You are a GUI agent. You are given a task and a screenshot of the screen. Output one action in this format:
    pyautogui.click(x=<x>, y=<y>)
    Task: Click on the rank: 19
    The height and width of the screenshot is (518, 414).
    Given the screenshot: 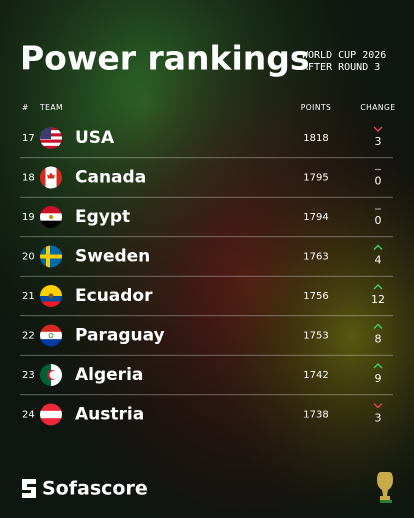 What is the action you would take?
    pyautogui.click(x=28, y=217)
    